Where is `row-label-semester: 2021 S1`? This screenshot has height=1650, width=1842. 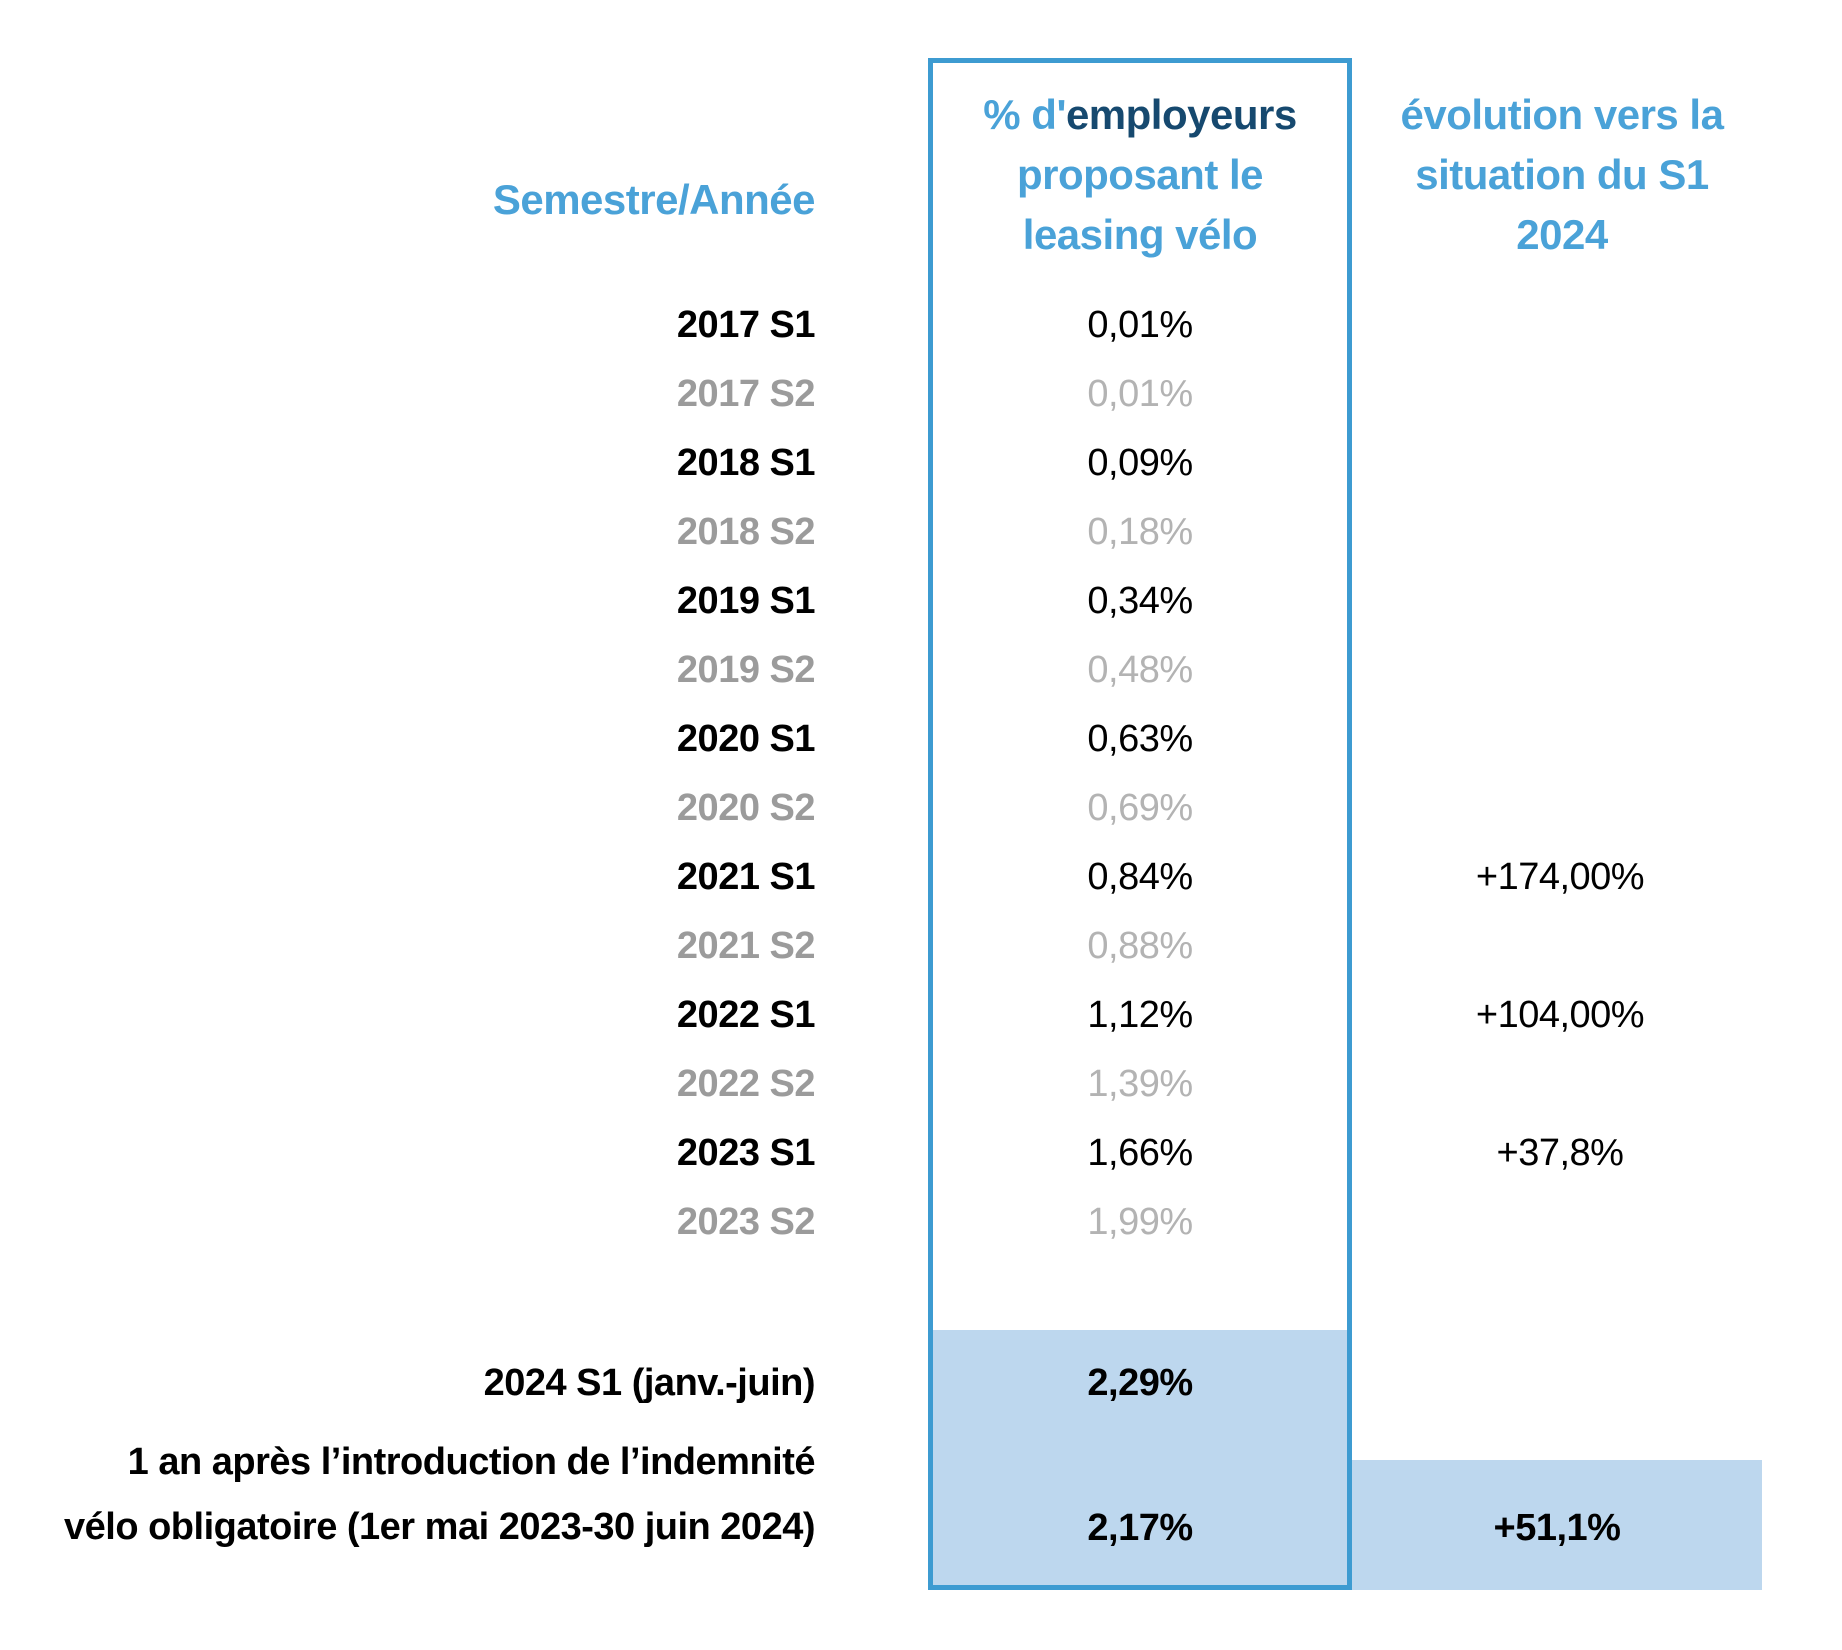
row-label-semester: 2021 S1 is located at coordinates (746, 877).